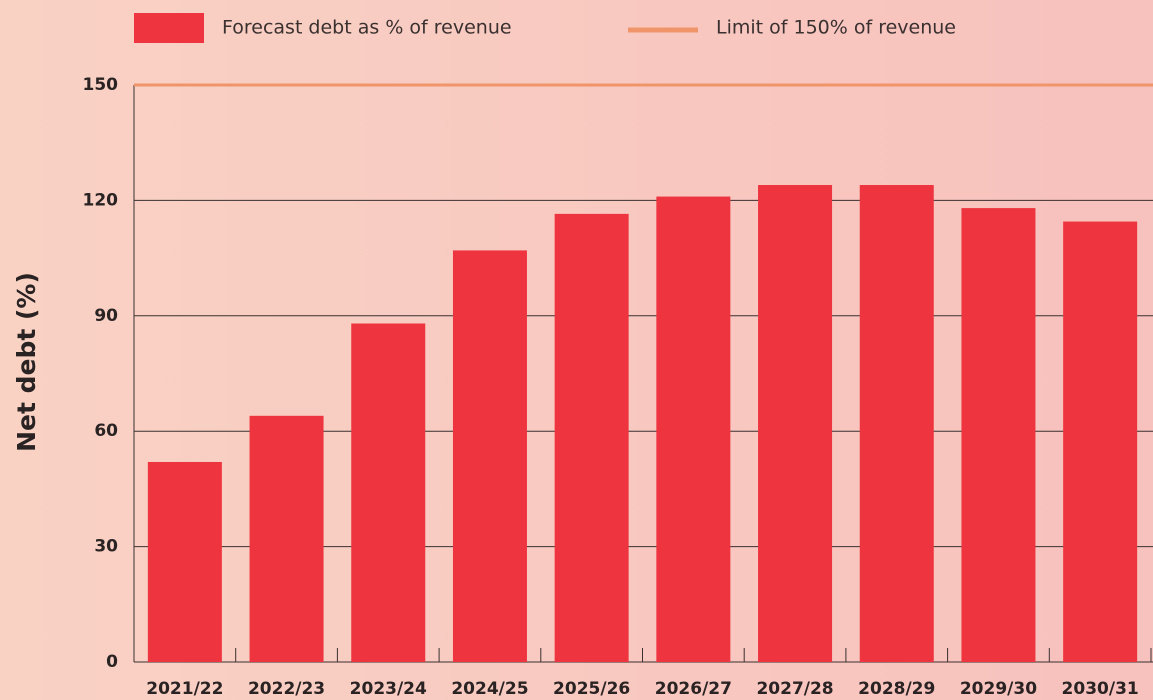  Describe the element at coordinates (286, 689) in the screenshot. I see `x-tick-label: 2022/23` at that location.